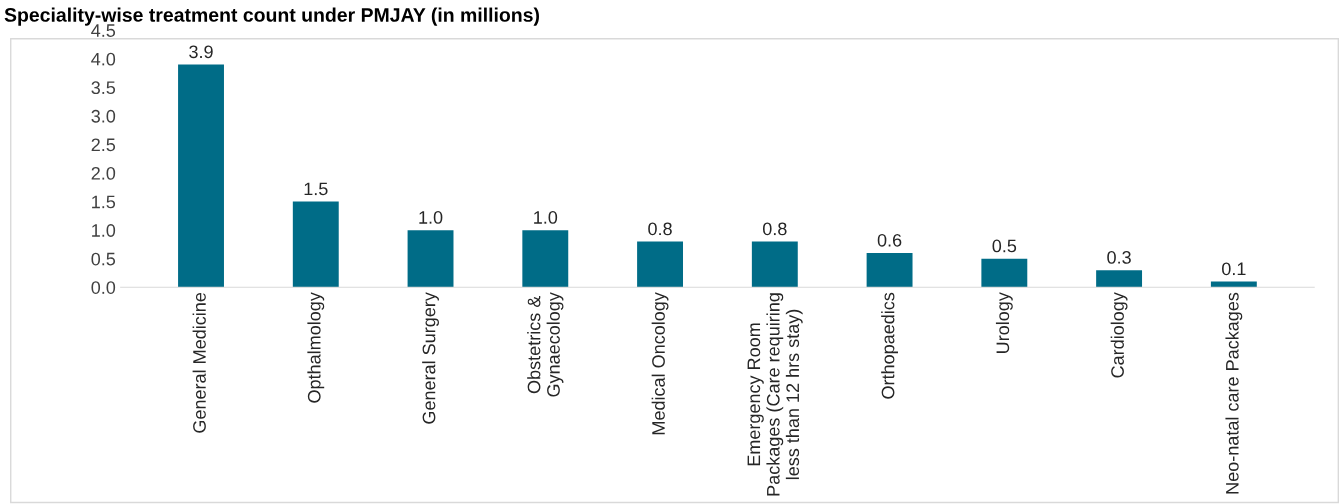 The height and width of the screenshot is (504, 1341). Describe the element at coordinates (1004, 322) in the screenshot. I see `x-tick-label: Urology` at that location.